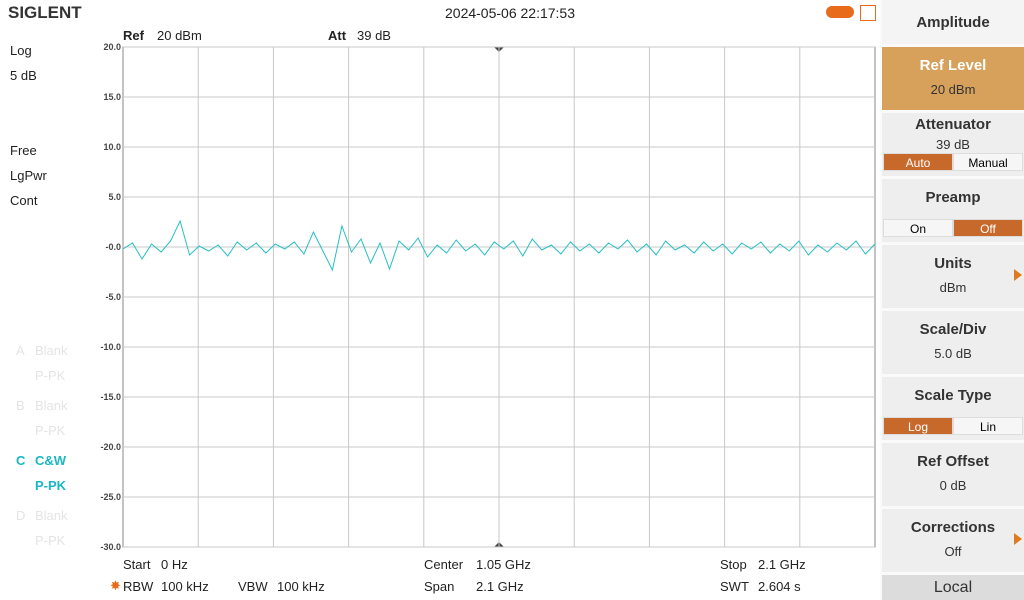 The width and height of the screenshot is (1024, 600). I want to click on attenuator-button: Attenuator 39 dB Auto Manual, so click(953, 144).